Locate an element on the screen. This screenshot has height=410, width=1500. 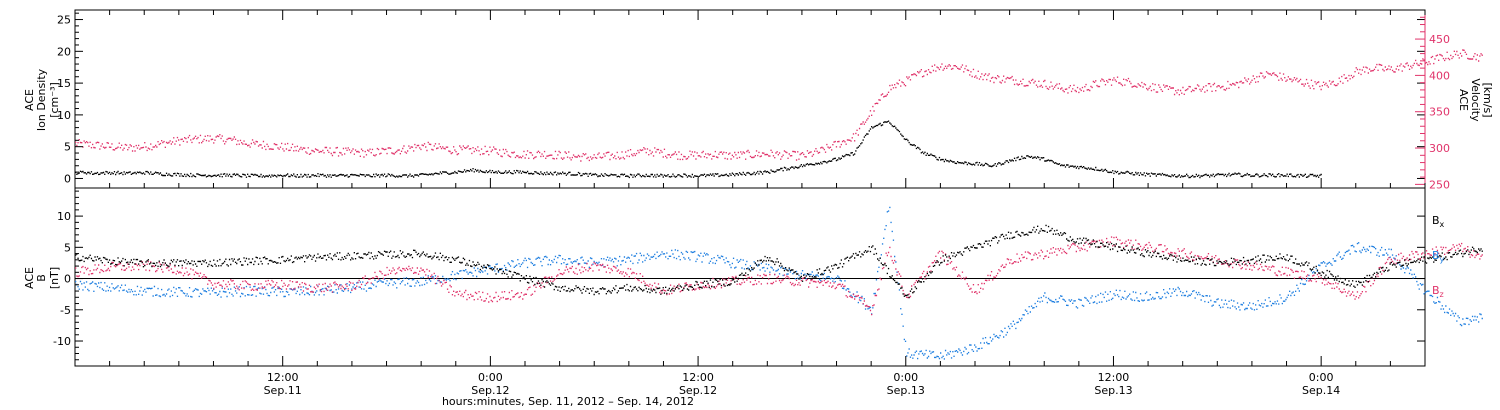
density-tick-label: 20 is located at coordinates (64, 51).